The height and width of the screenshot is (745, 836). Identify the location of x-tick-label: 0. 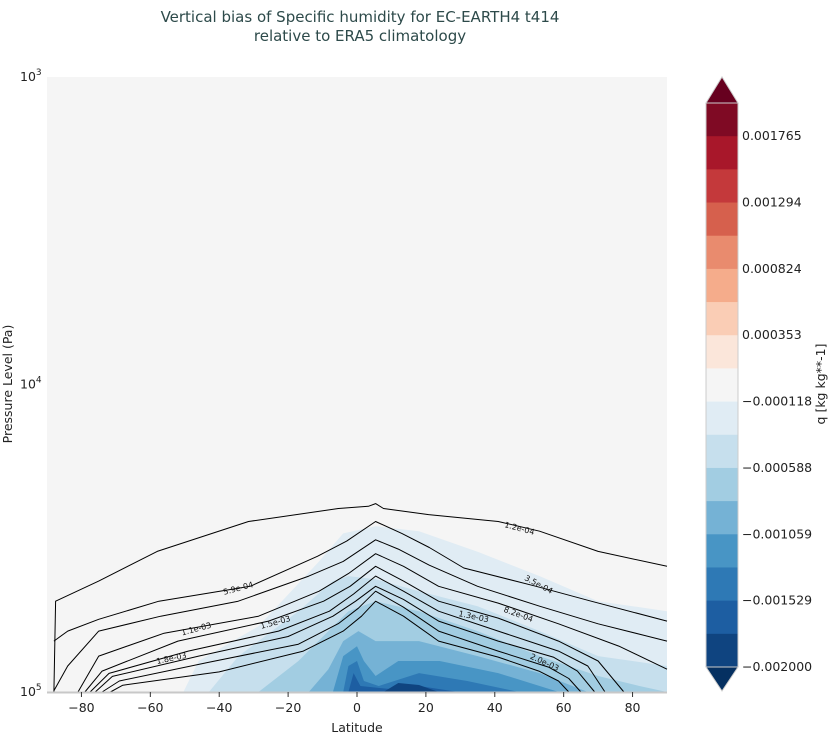
(357, 707).